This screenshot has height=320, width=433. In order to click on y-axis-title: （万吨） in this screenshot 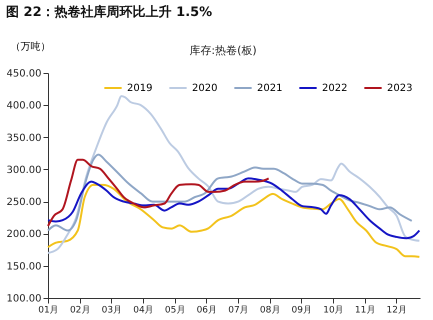, I will do `click(30, 46)`.